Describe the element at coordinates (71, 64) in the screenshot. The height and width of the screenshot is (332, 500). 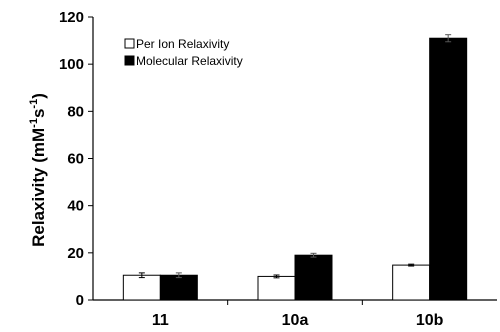
I see `y-tick-label: 100` at that location.